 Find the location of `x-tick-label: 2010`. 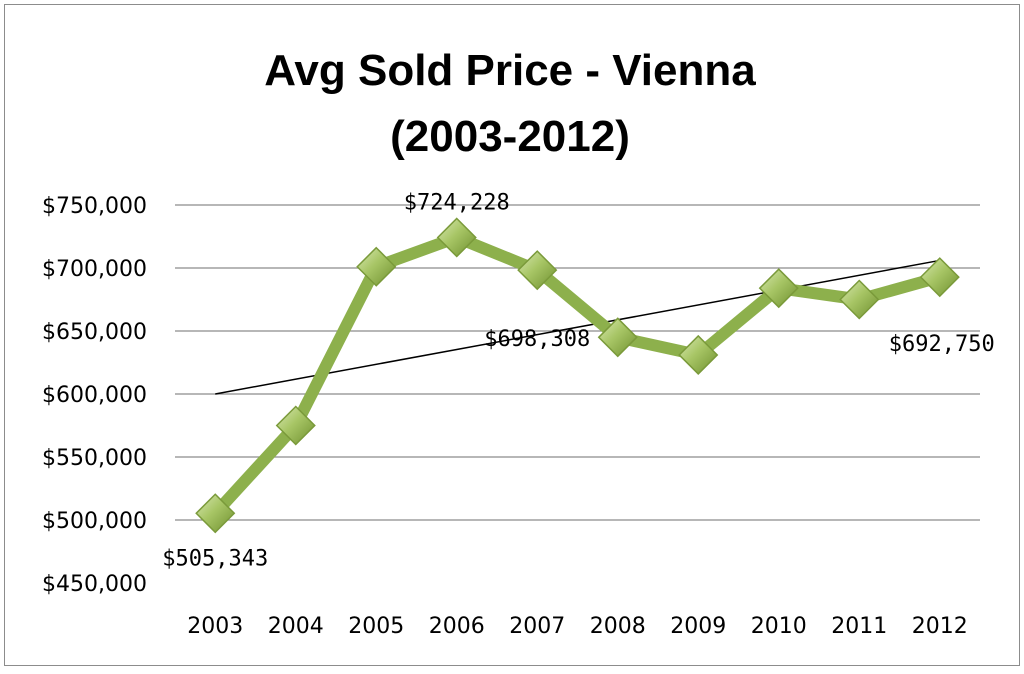

x-tick-label: 2010 is located at coordinates (779, 626).